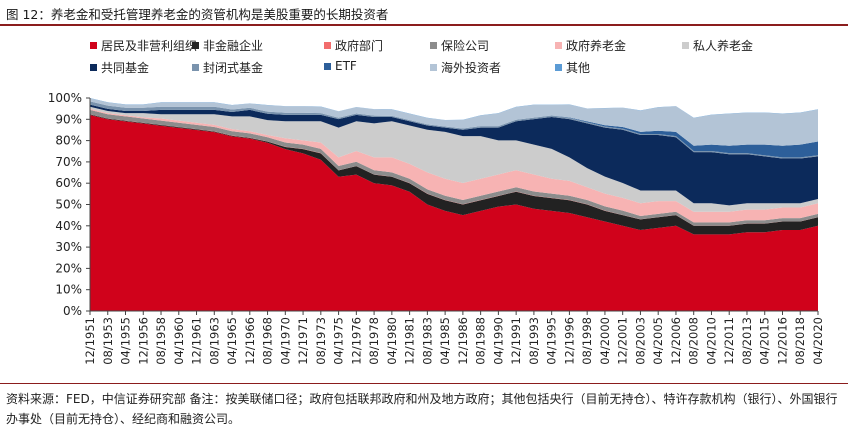  Describe the element at coordinates (723, 46) in the screenshot. I see `legend-label: 私人养老金` at that location.